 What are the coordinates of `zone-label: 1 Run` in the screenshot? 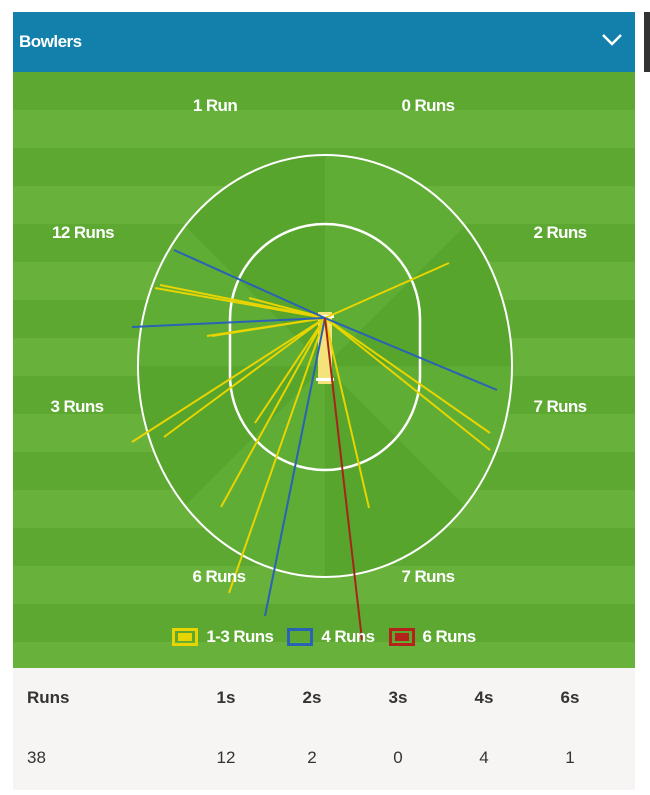 It's located at (215, 105).